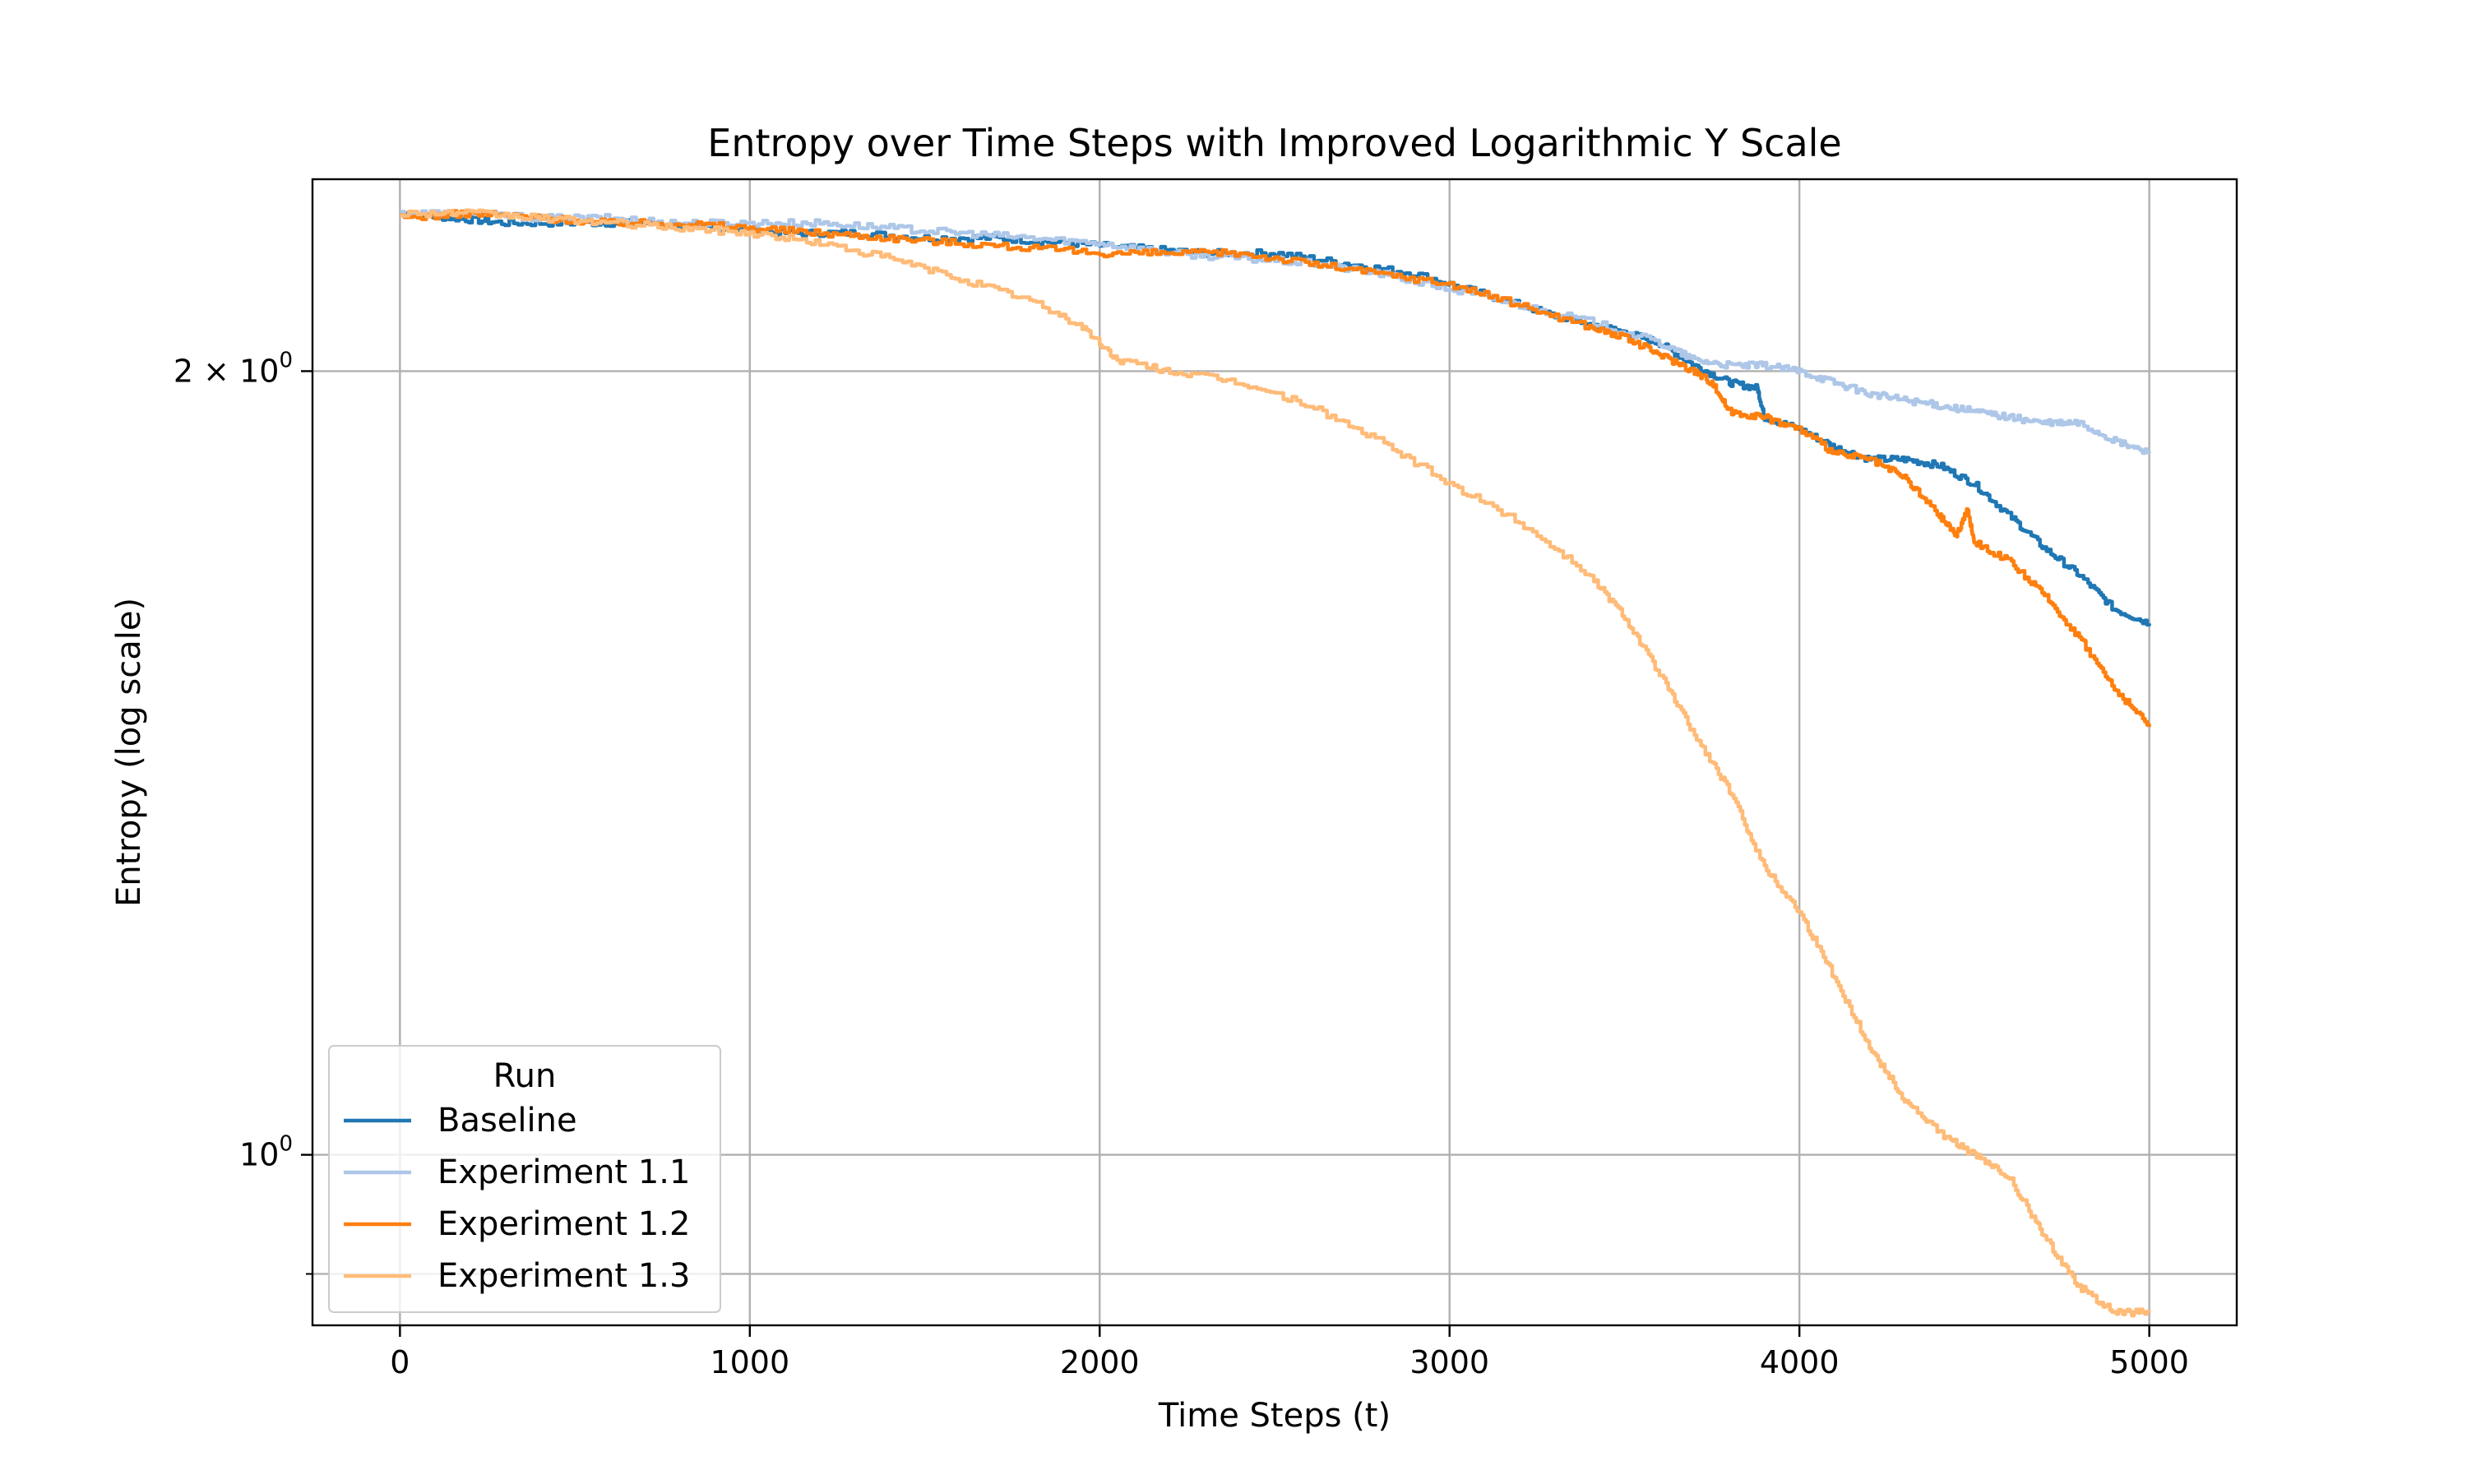 The image size is (2467, 1484). Describe the element at coordinates (259, 1155) in the screenshot. I see `y-tick-base: 10` at that location.